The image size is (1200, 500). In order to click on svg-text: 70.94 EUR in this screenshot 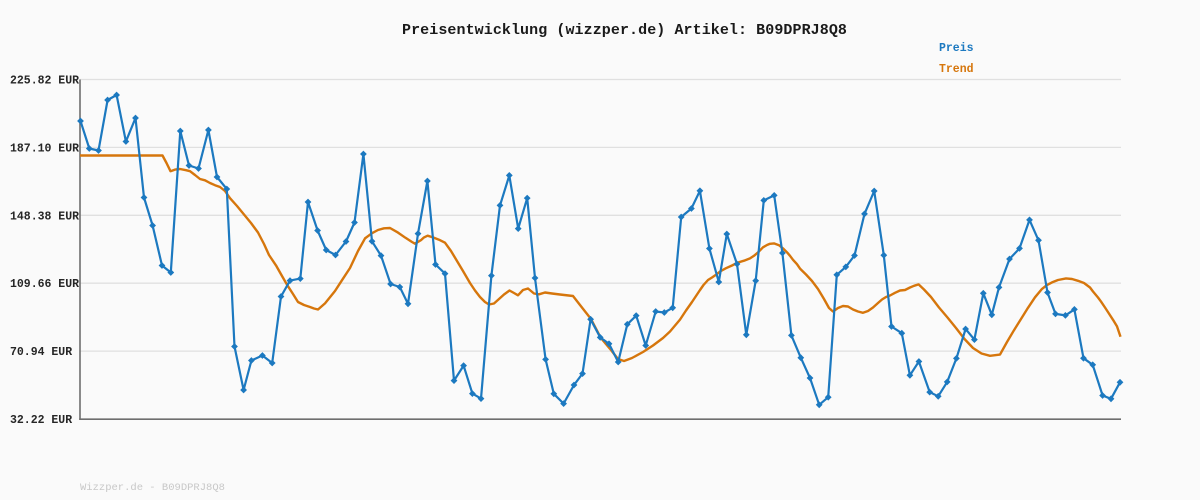, I will do `click(41, 352)`.